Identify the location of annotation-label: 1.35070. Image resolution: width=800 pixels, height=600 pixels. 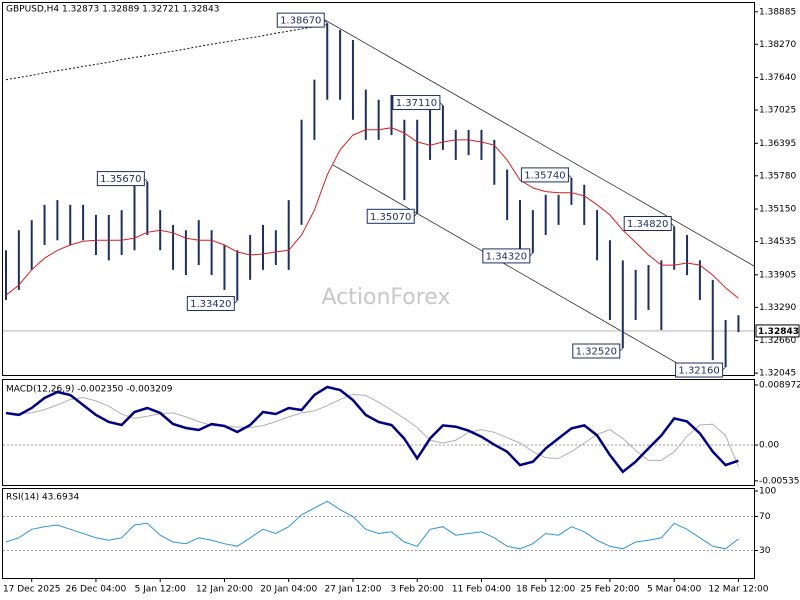
(390, 217).